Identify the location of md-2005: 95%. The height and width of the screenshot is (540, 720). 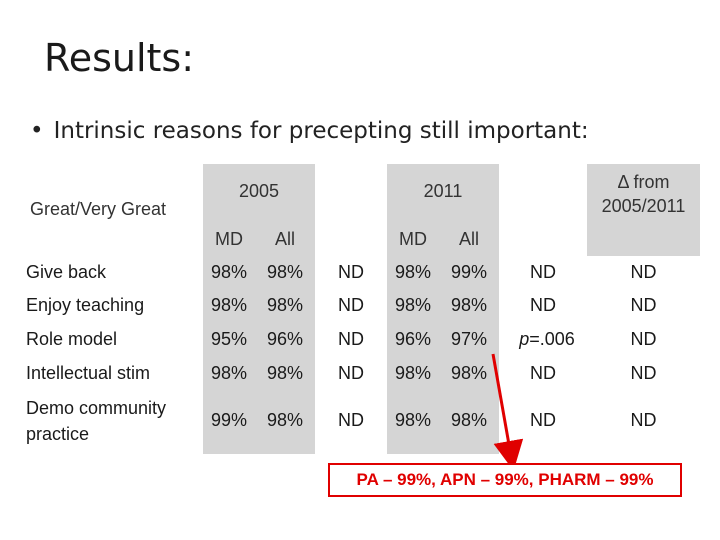
(229, 338).